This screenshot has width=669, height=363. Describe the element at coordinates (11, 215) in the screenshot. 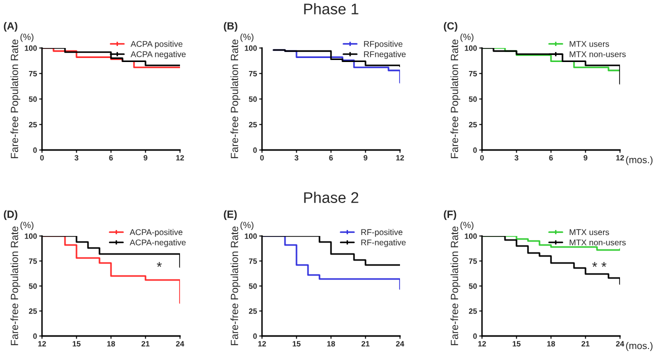

I see `chart-title: (D)` at that location.